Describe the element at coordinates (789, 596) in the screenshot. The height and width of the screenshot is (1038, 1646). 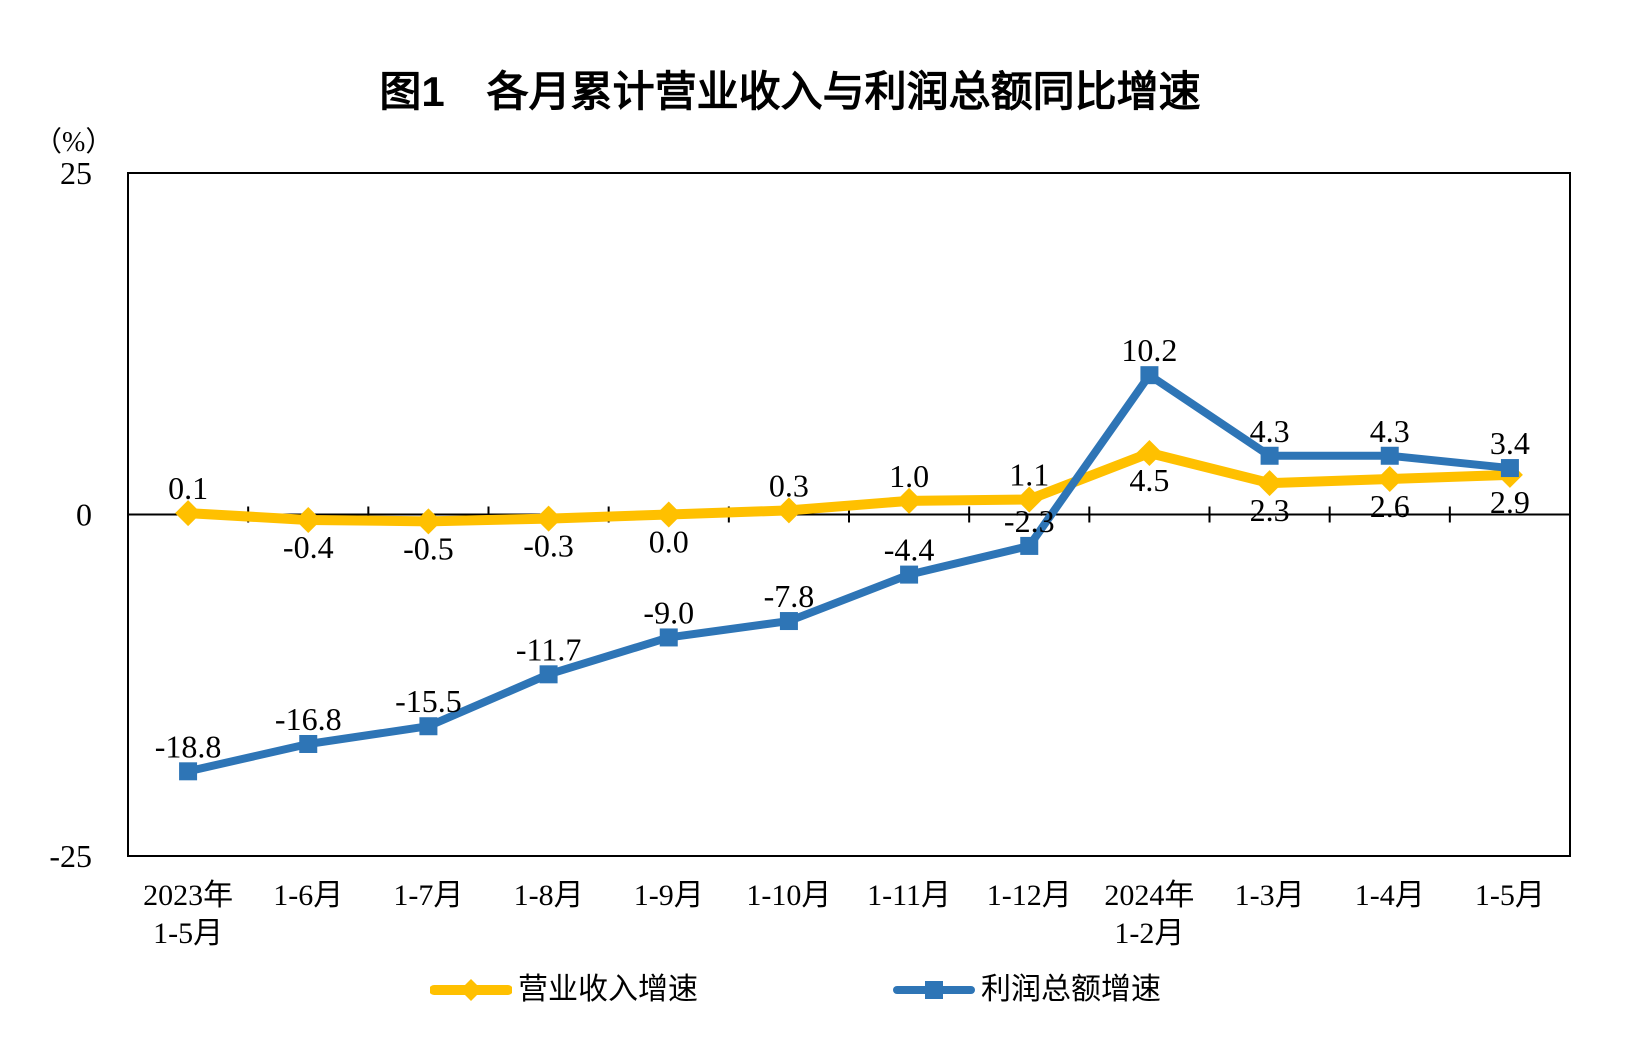
I see `data-label: -7.8` at that location.